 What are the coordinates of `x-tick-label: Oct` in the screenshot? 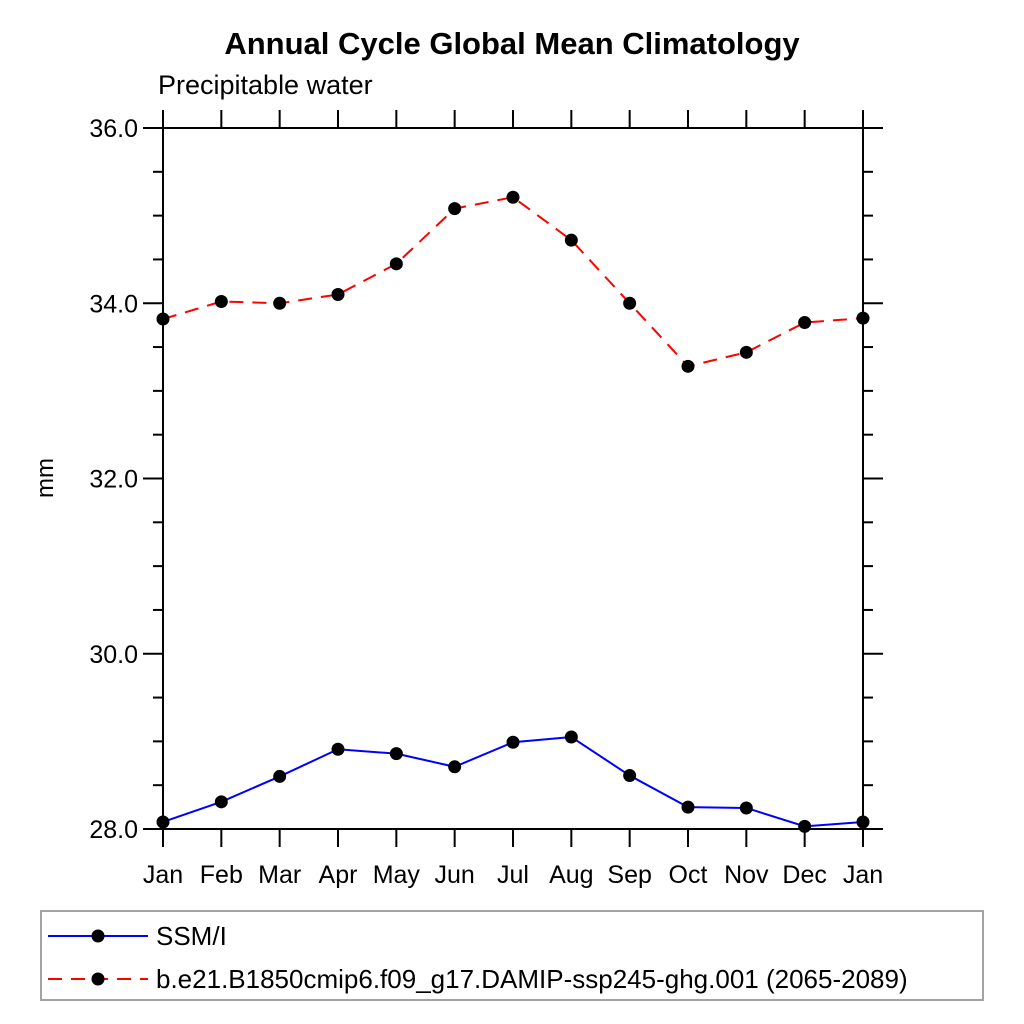 It's located at (688, 875).